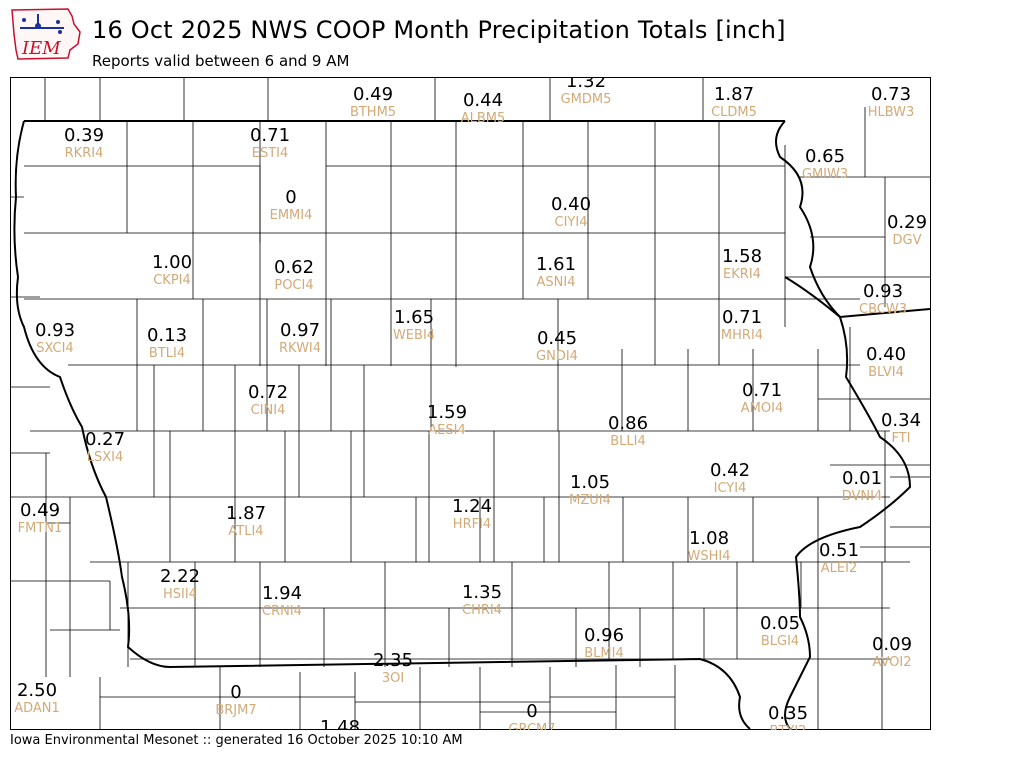  I want to click on station-id: RKRI4, so click(84, 153).